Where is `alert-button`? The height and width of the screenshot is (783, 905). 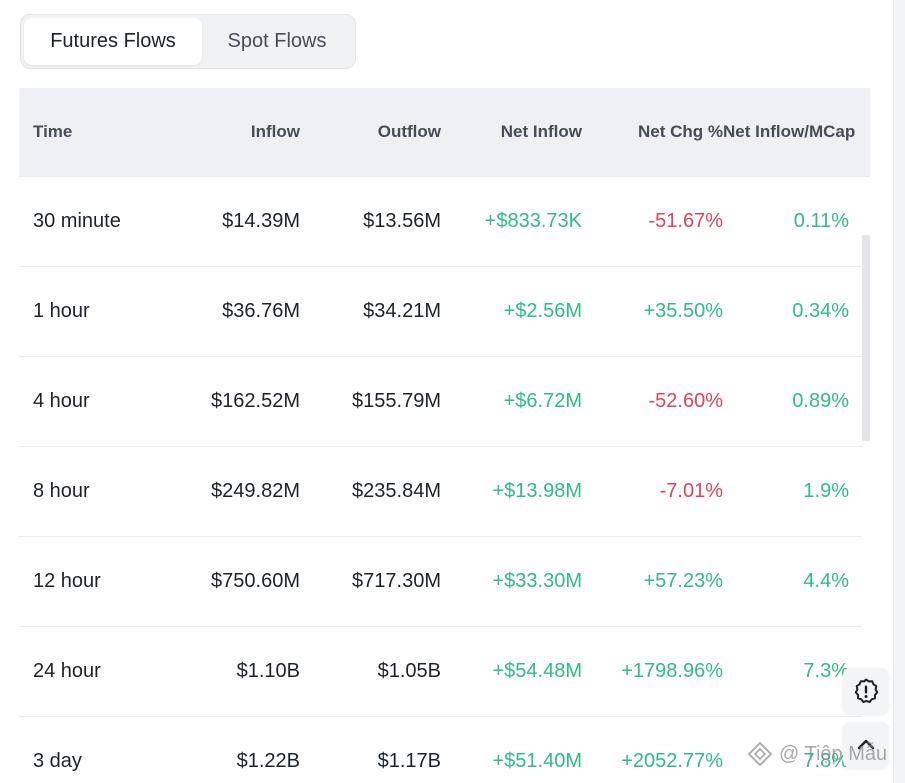 alert-button is located at coordinates (866, 691).